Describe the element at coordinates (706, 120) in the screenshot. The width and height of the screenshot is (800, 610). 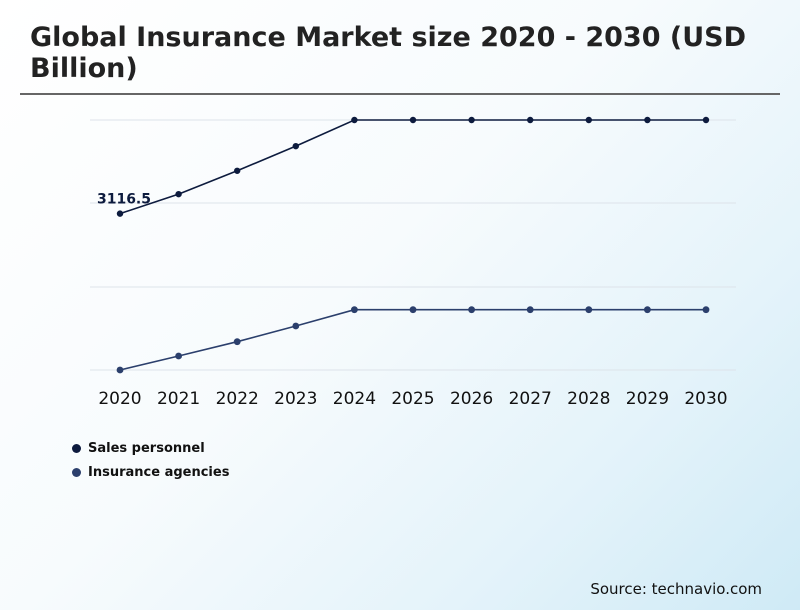
I see `data-point-s0-2030` at that location.